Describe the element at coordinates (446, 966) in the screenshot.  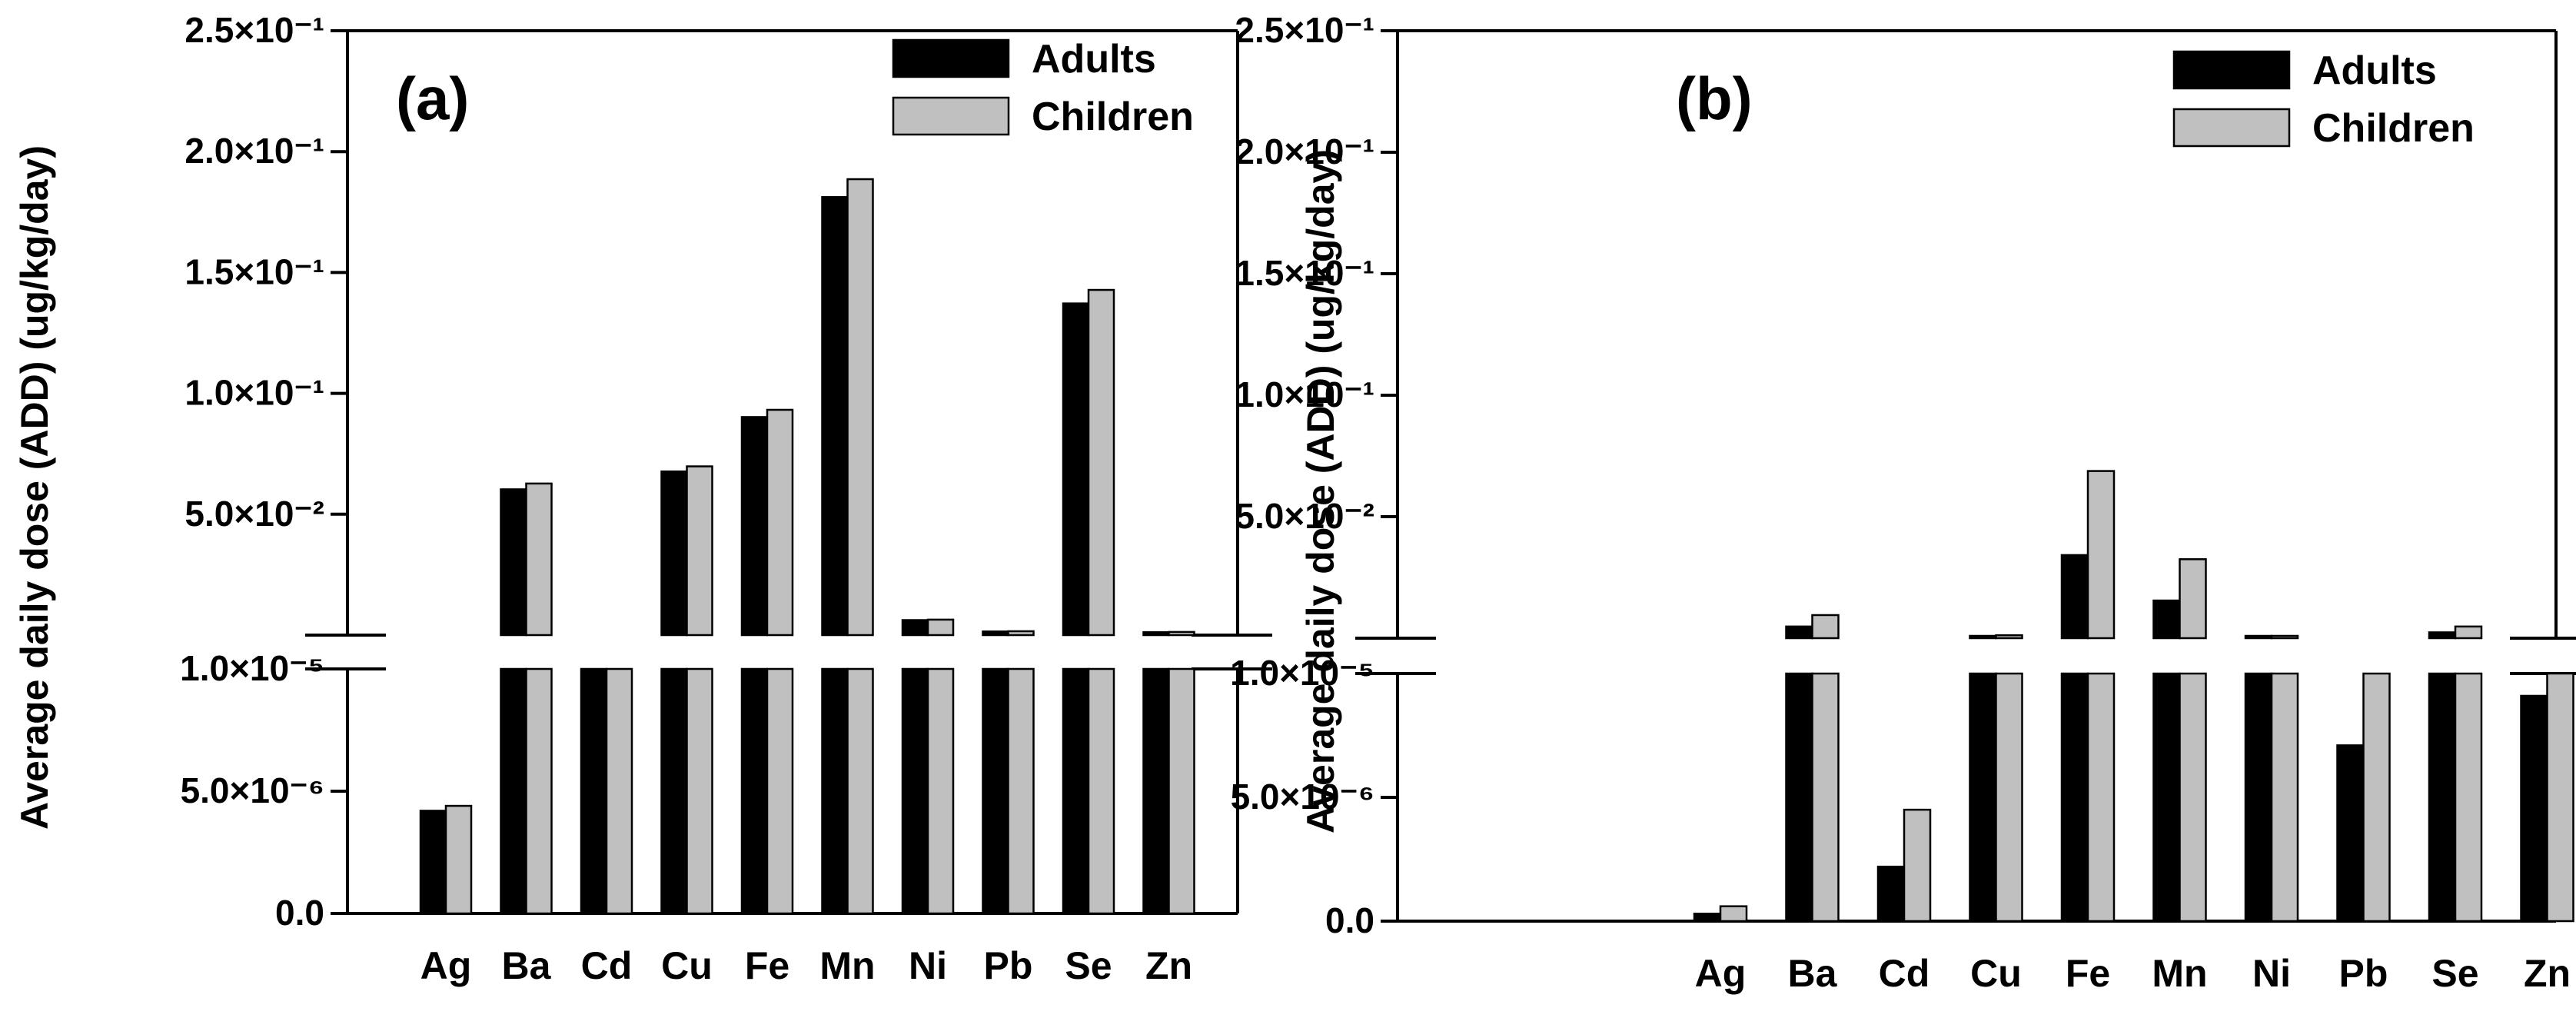
I see `x-tick-label: Ag` at that location.